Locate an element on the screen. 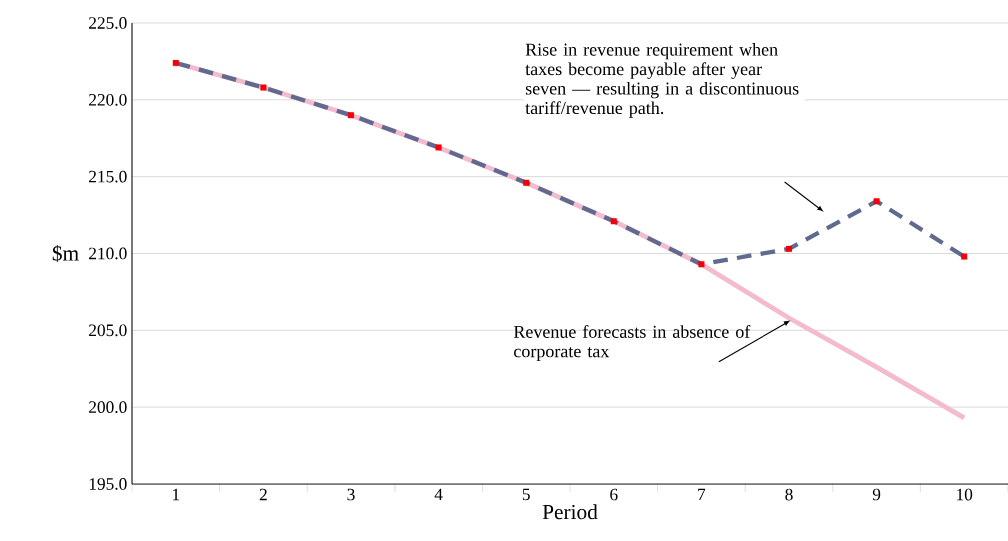 This screenshot has width=1008, height=541. y-tick-label: 215.0 is located at coordinates (108, 176).